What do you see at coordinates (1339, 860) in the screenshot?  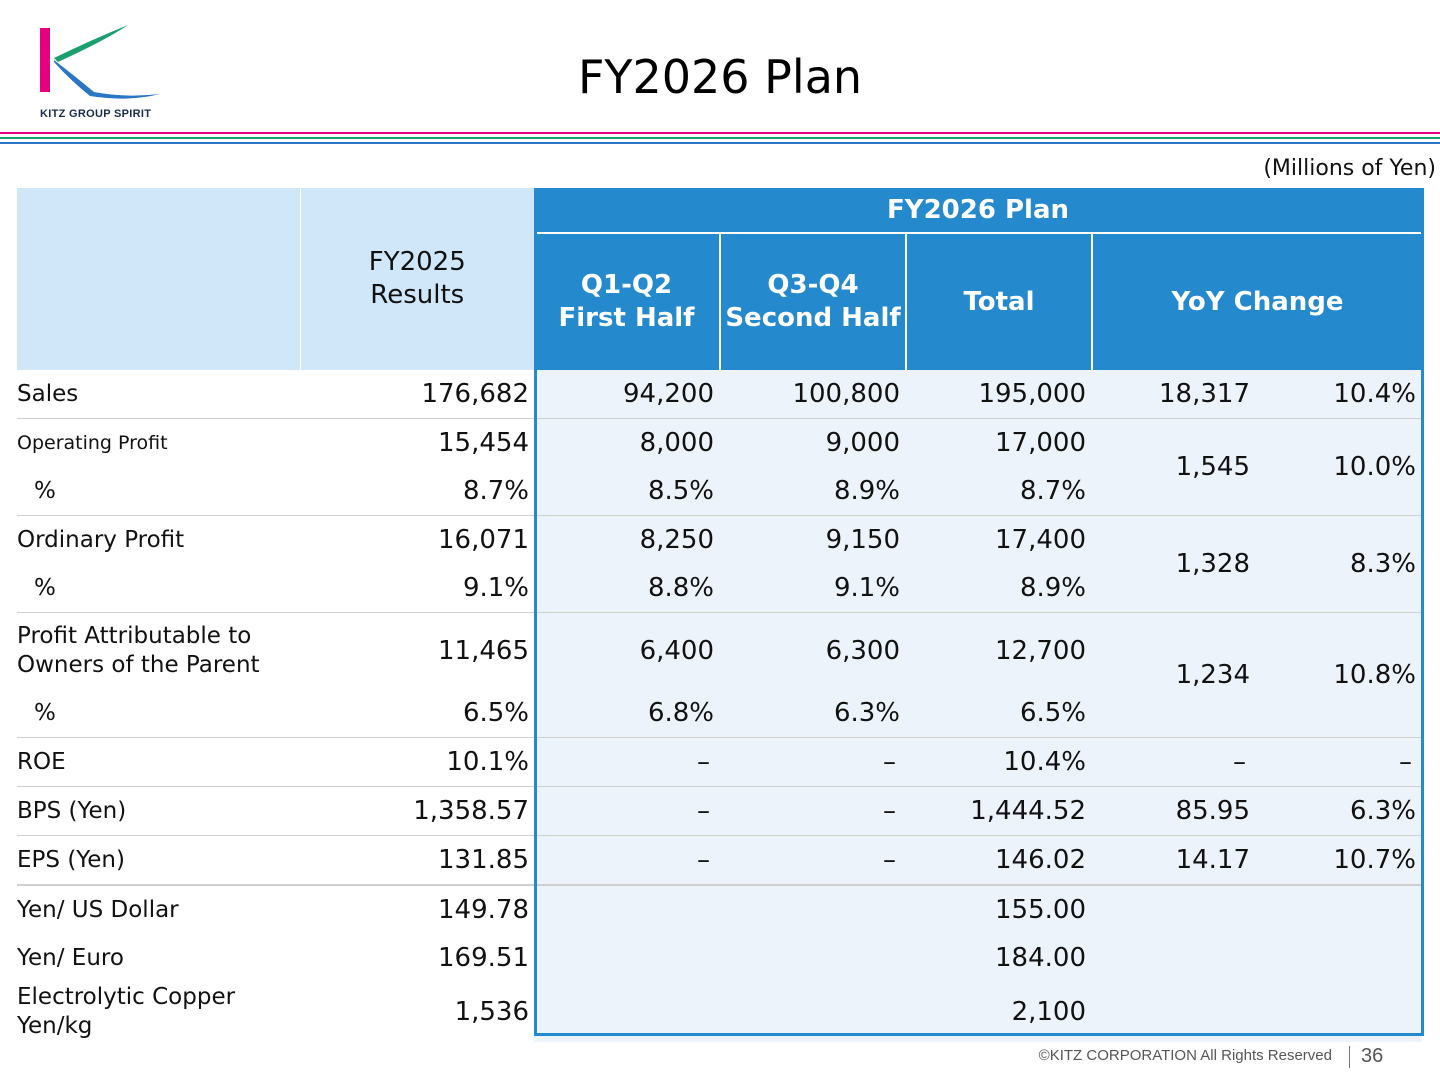 I see `yoy-percent: 10.7%` at bounding box center [1339, 860].